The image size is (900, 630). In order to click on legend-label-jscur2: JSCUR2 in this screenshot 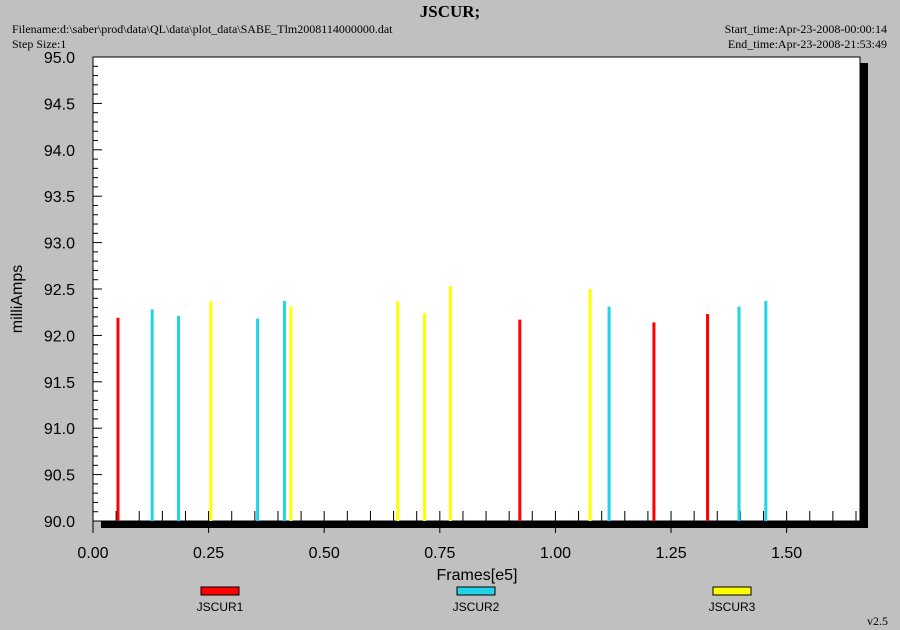, I will do `click(476, 607)`.